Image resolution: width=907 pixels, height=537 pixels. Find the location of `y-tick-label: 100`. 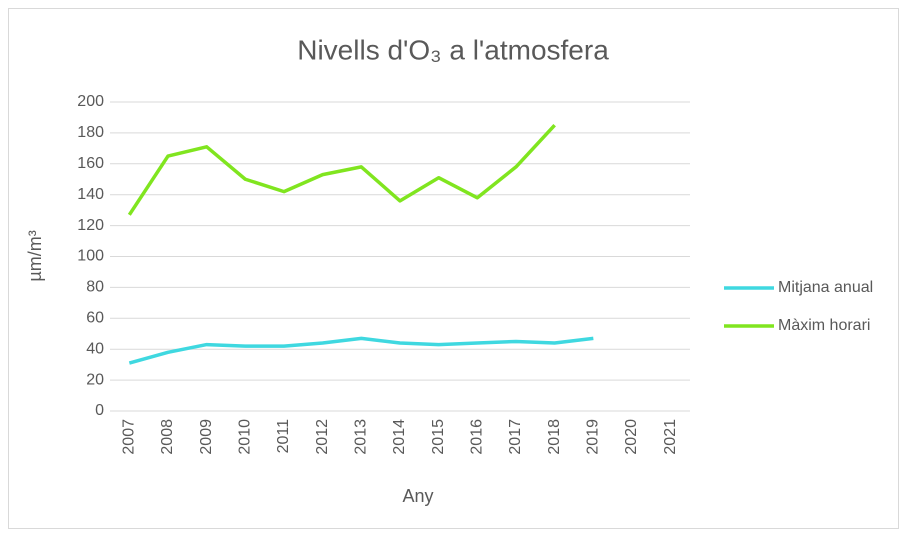

y-tick-label: 100 is located at coordinates (90, 256).